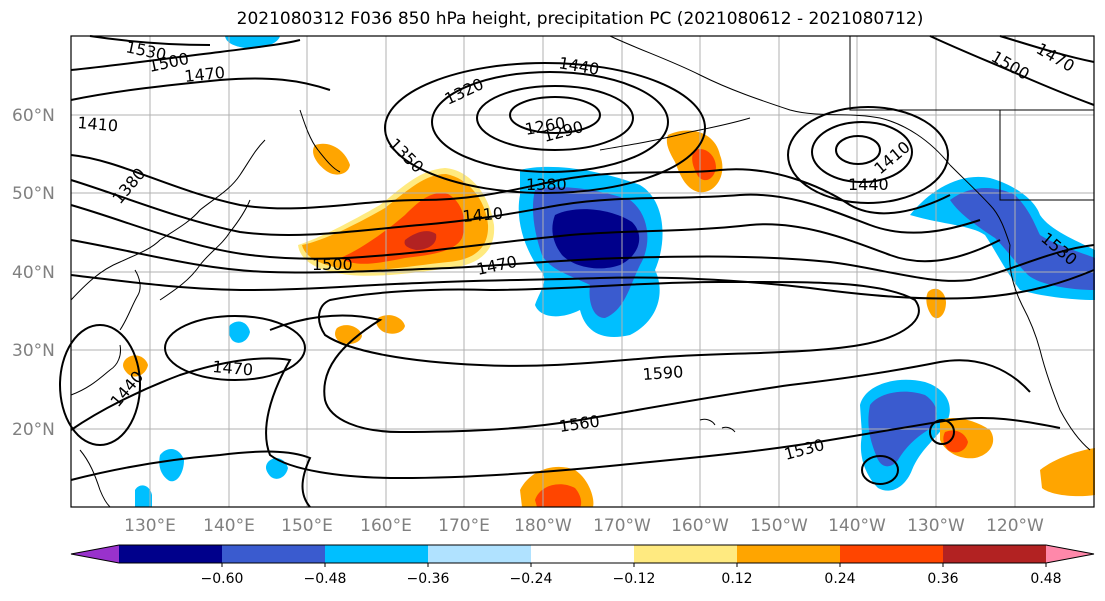 The image size is (1105, 601). I want to click on colorbar-tick-label: −0.36, so click(428, 579).